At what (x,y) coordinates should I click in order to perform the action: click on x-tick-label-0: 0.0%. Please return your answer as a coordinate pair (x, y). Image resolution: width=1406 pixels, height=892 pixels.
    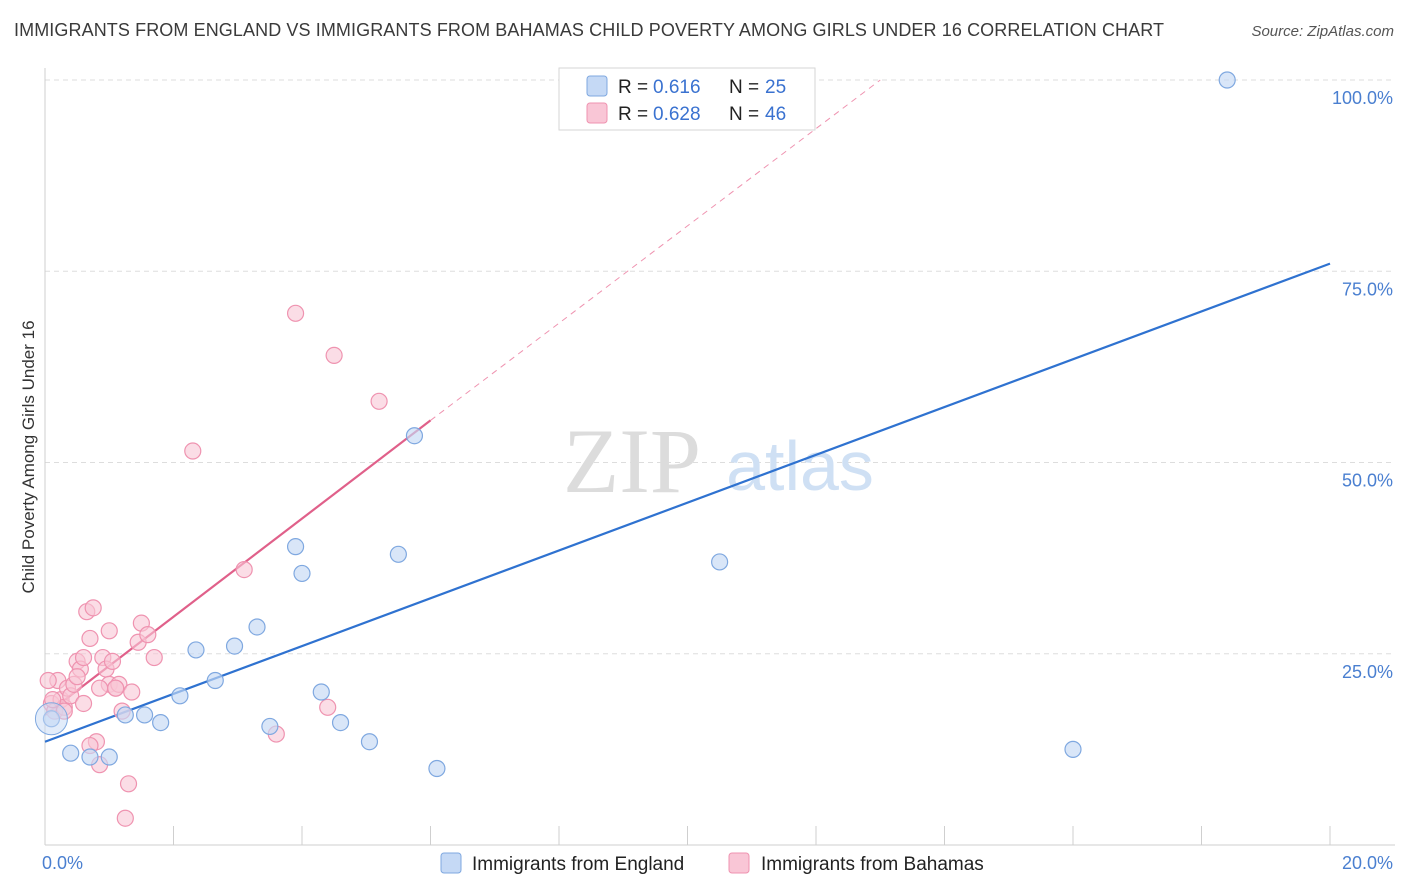
    Looking at the image, I should click on (62, 863).